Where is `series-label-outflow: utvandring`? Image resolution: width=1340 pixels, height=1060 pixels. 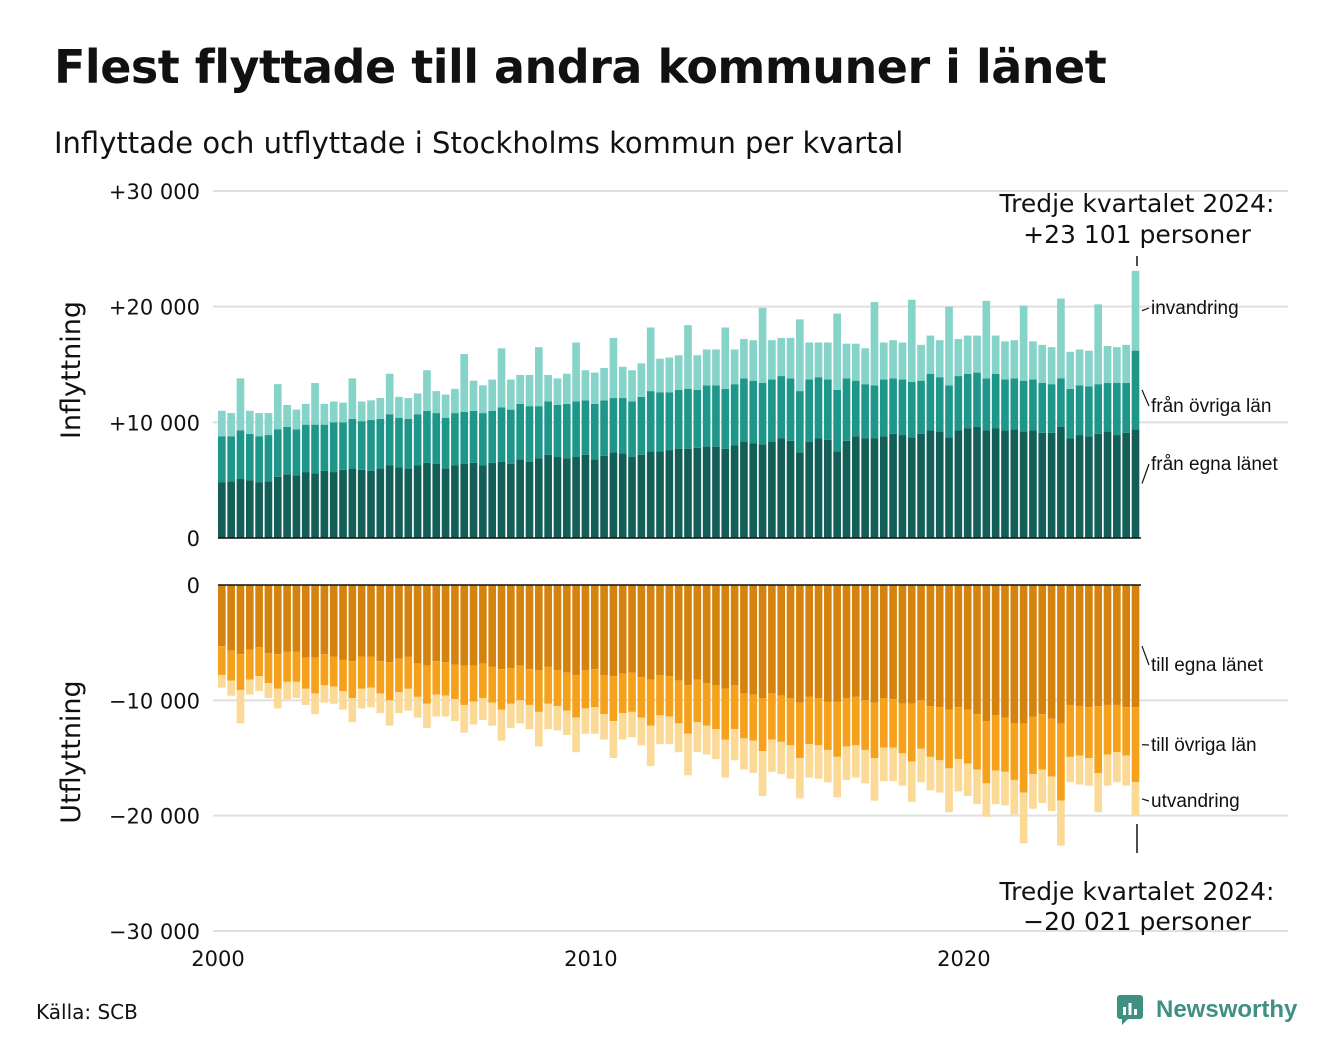
series-label-outflow: utvandring is located at coordinates (1195, 801).